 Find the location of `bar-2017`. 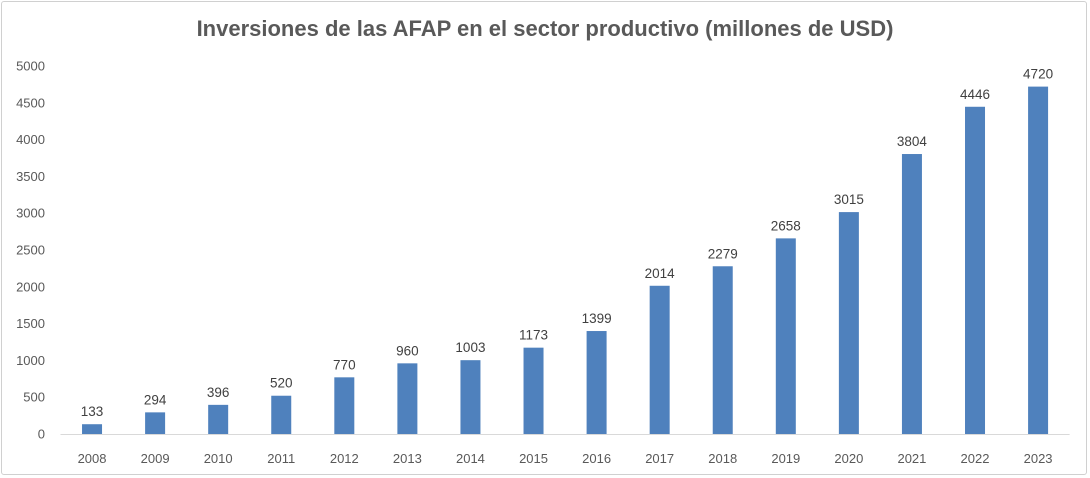

bar-2017 is located at coordinates (659, 359).